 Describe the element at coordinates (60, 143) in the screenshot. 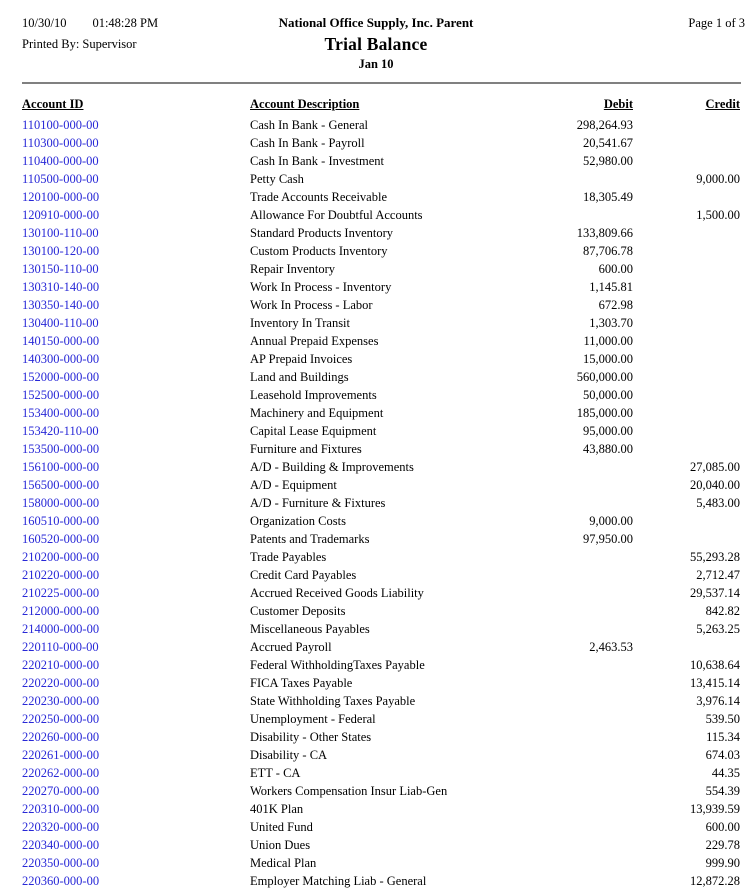

I see `account-id-link: 110300-000-00` at that location.